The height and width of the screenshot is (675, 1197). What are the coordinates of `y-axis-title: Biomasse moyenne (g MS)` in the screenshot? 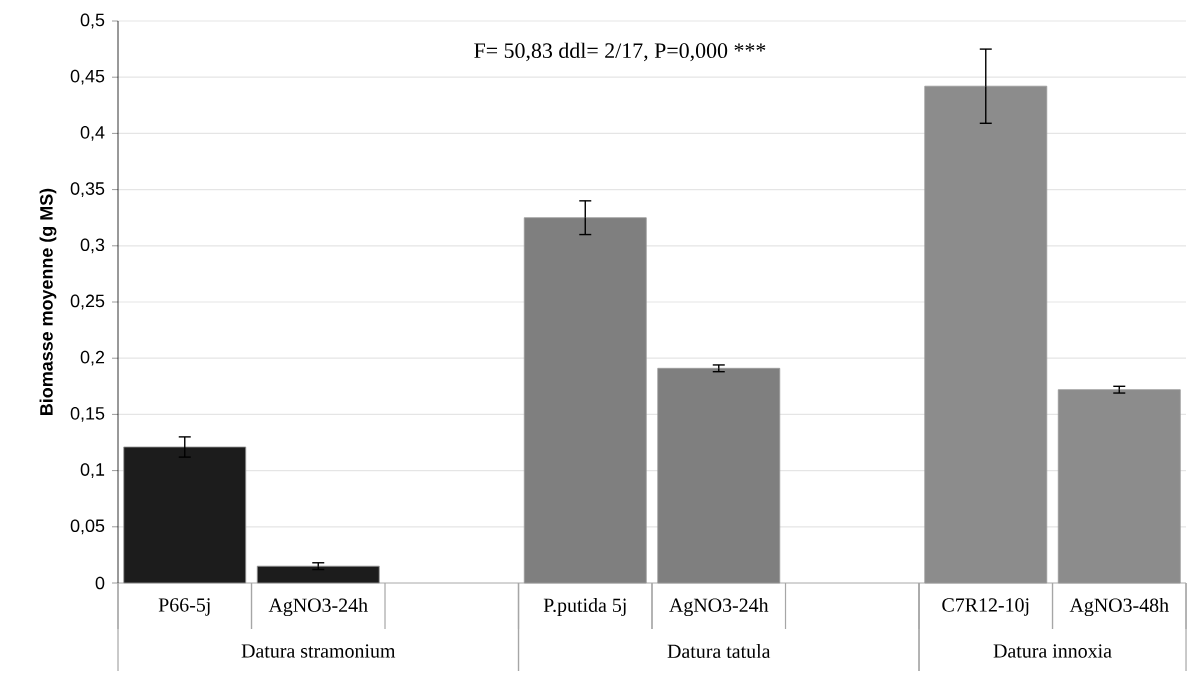 It's located at (48, 301).